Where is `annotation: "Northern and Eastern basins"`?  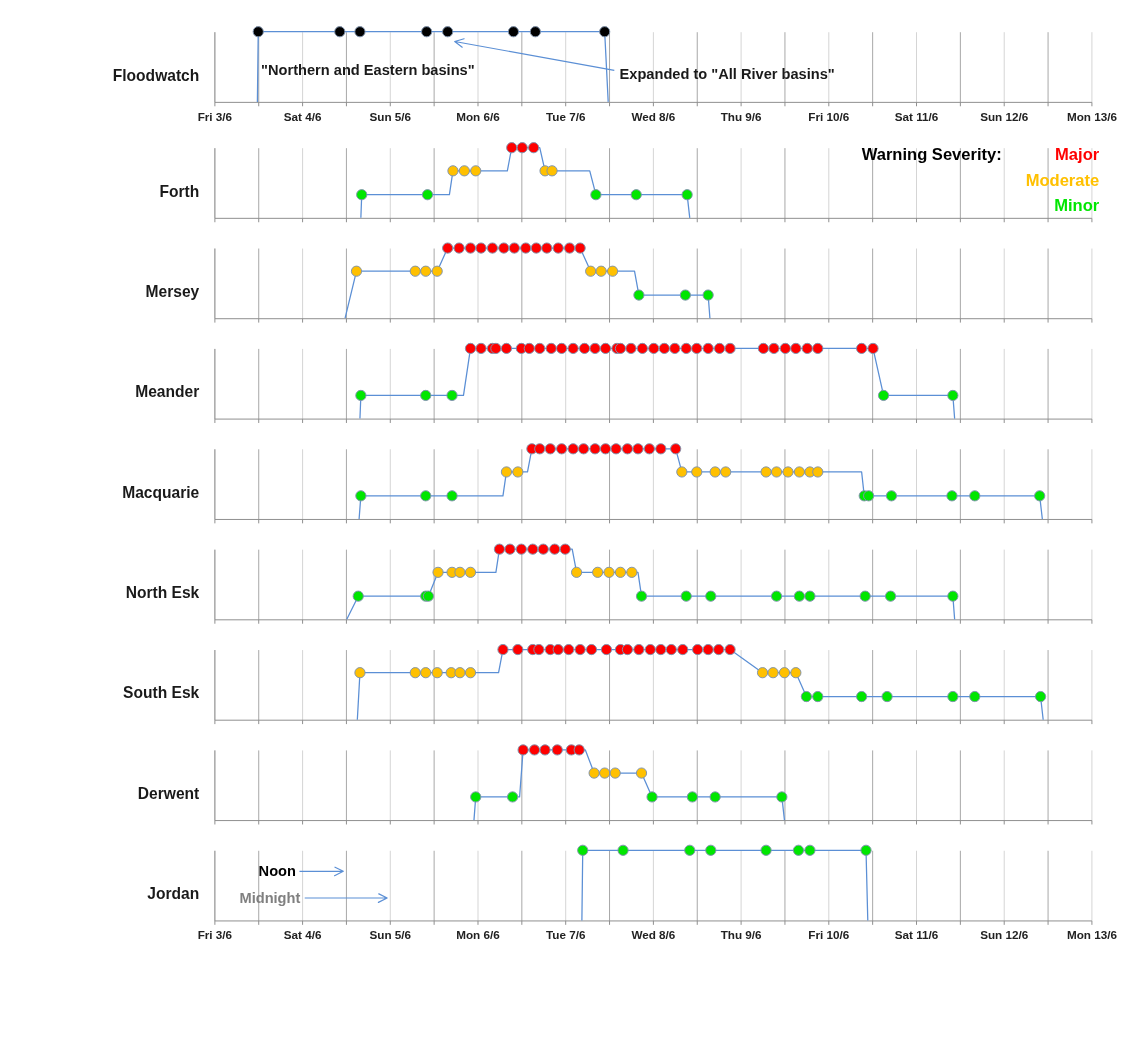 annotation: "Northern and Eastern basins" is located at coordinates (368, 70).